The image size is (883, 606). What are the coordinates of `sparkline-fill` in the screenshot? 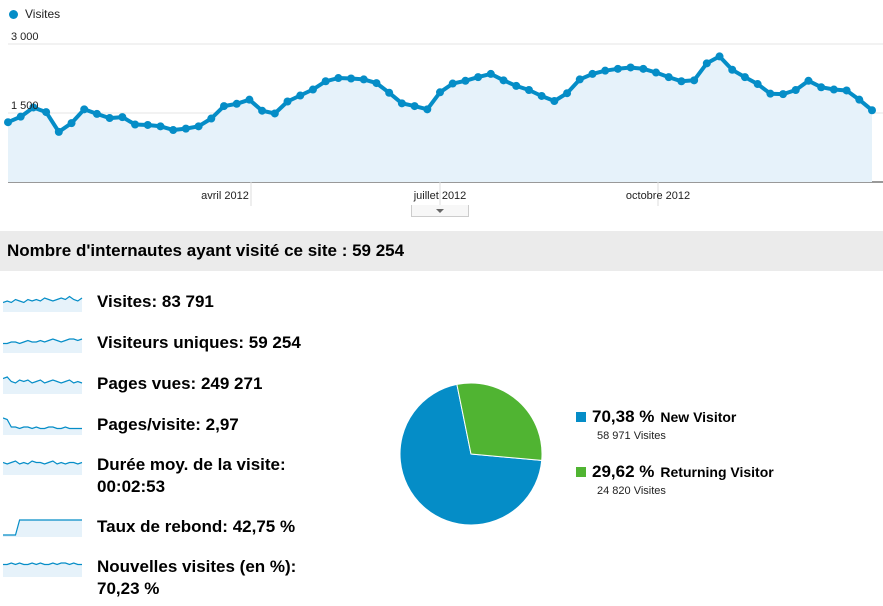 It's located at (42, 468).